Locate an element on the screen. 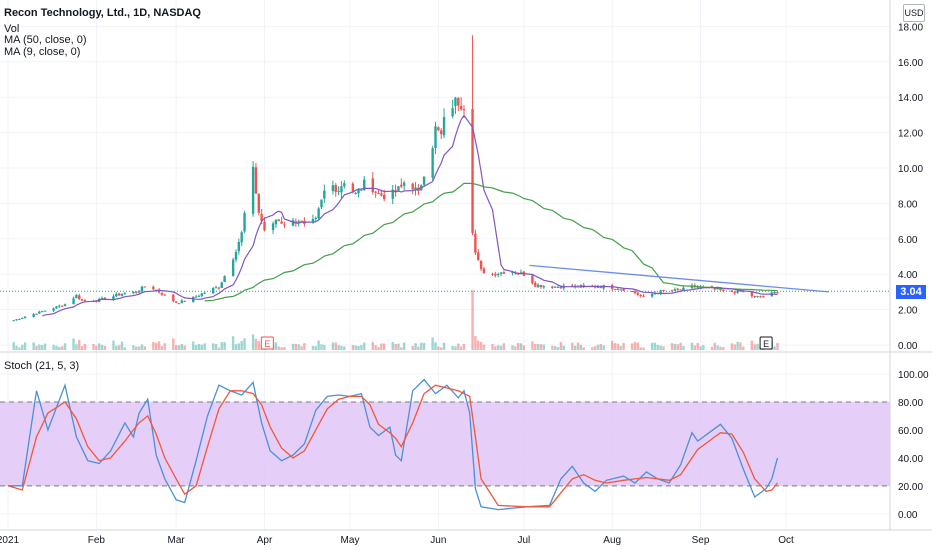  ma50-legend: MA (50, close, 0) is located at coordinates (45, 40).